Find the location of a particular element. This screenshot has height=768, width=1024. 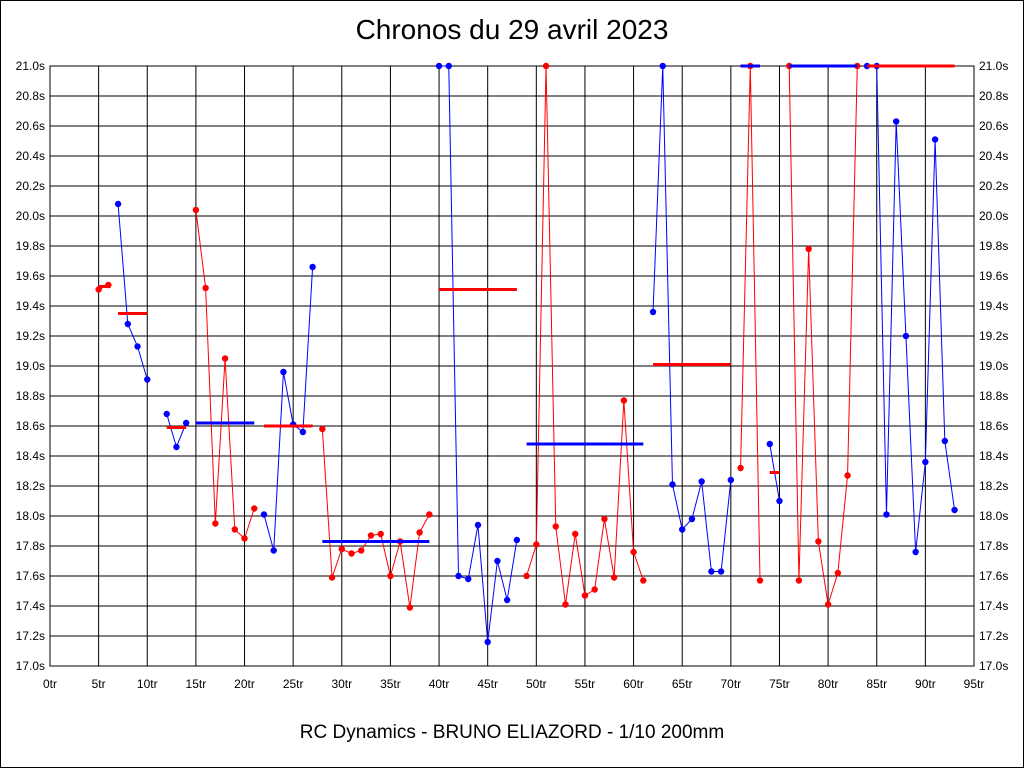

y-tick-label-left: 21.0s is located at coordinates (30, 66).